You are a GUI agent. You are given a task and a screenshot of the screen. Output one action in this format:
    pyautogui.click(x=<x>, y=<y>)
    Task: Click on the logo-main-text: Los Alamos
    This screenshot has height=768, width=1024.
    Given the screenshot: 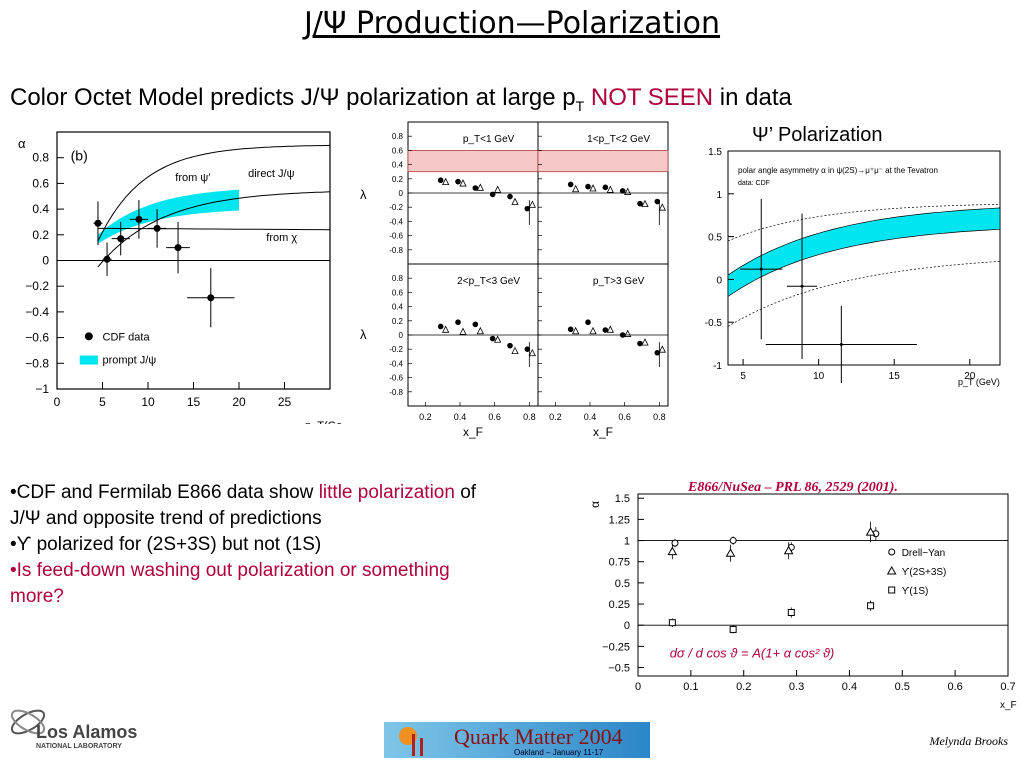 What is the action you would take?
    pyautogui.click(x=86, y=732)
    